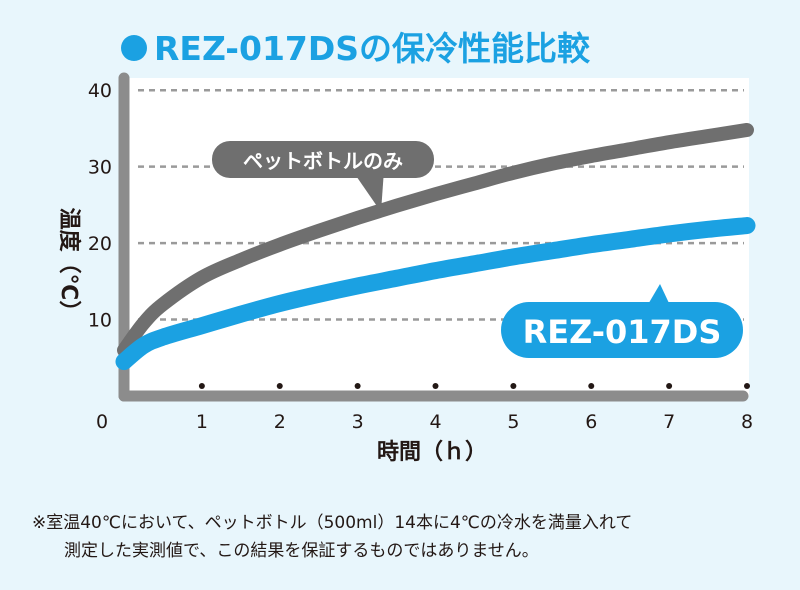 This screenshot has height=590, width=800. I want to click on bottle-series-label: ペットボトルのみ, so click(323, 161).